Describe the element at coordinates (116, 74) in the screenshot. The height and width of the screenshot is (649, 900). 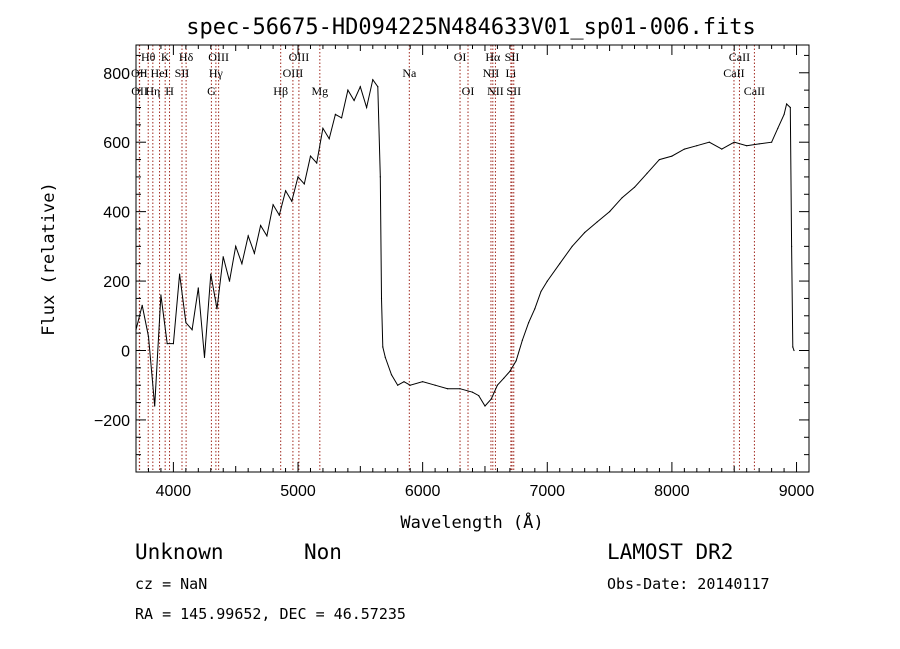
I see `y-tick-label: 800` at that location.